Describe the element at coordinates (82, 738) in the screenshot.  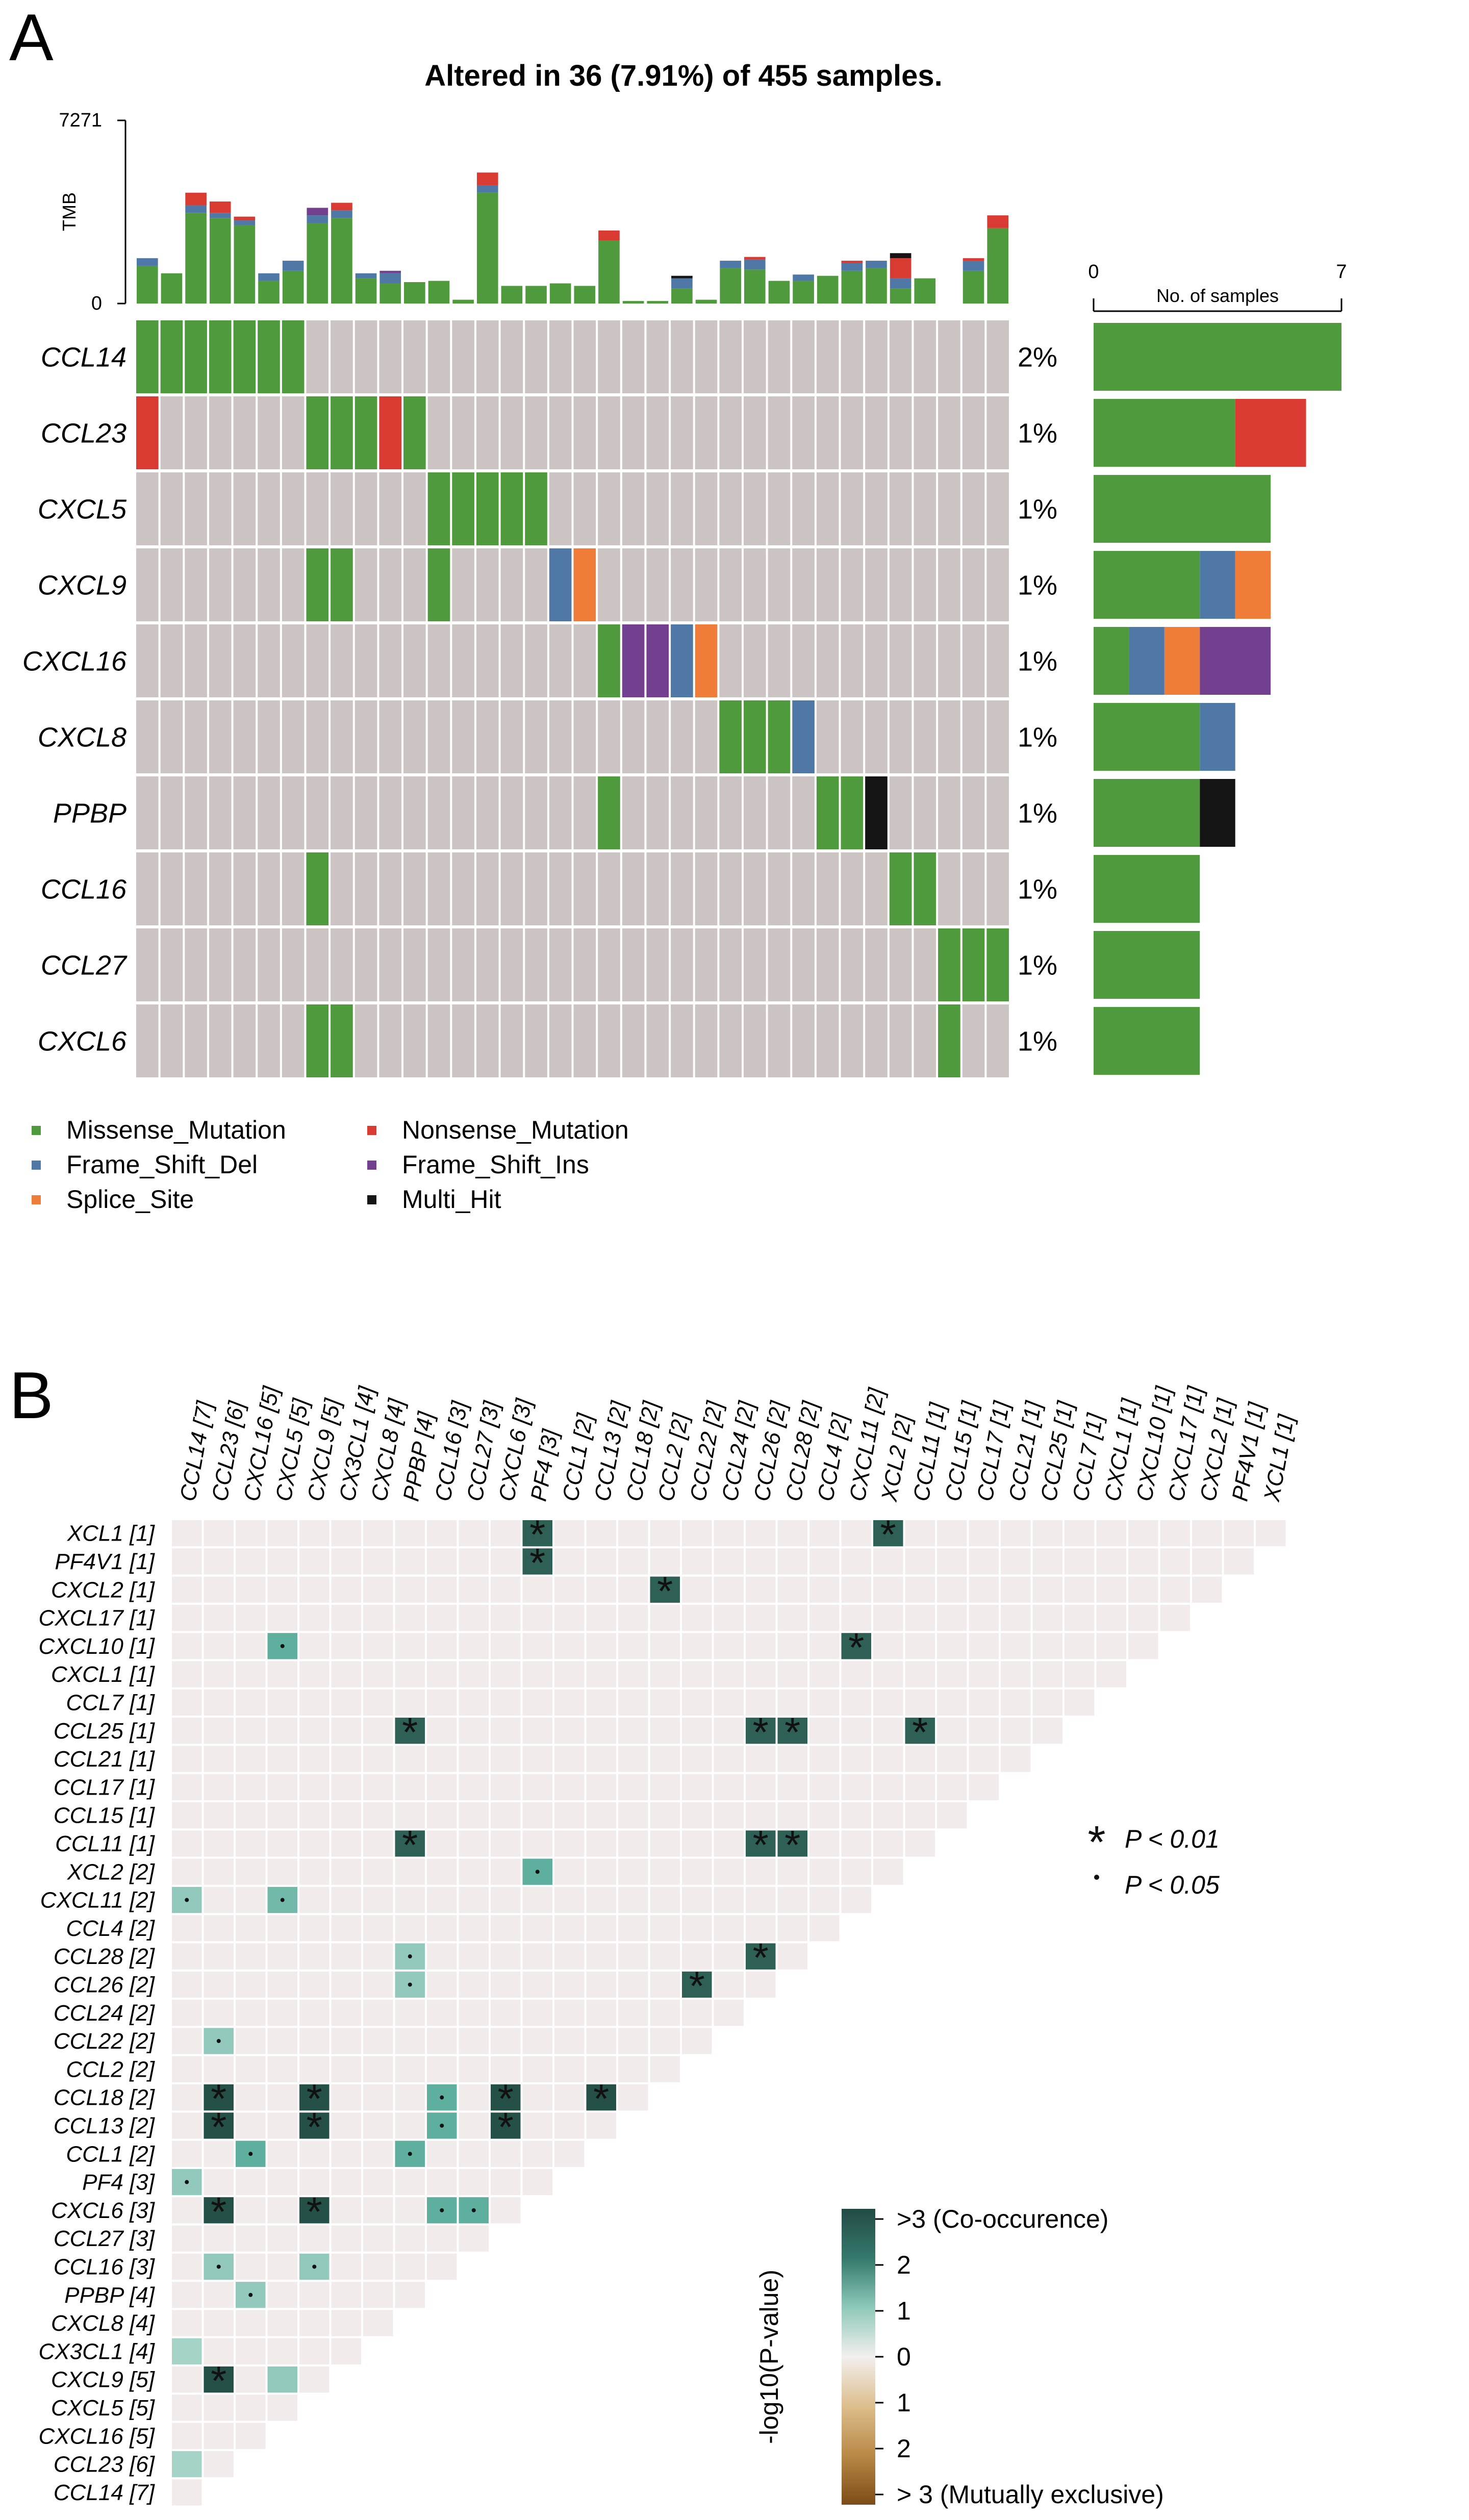
I see `gene-label: CXCL8` at that location.